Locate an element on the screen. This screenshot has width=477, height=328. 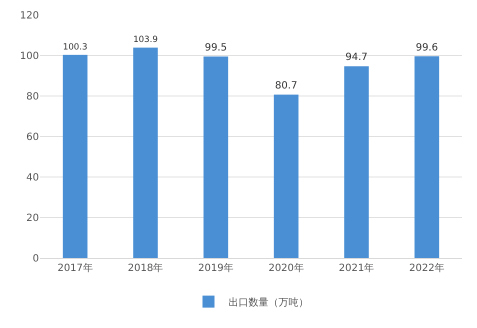
y-tick-label: 80 is located at coordinates (32, 97).